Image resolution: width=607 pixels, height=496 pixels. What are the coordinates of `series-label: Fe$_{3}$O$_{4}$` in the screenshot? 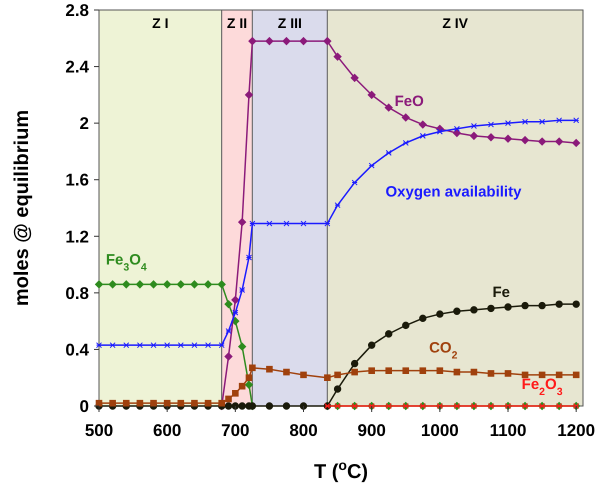 It's located at (126, 263).